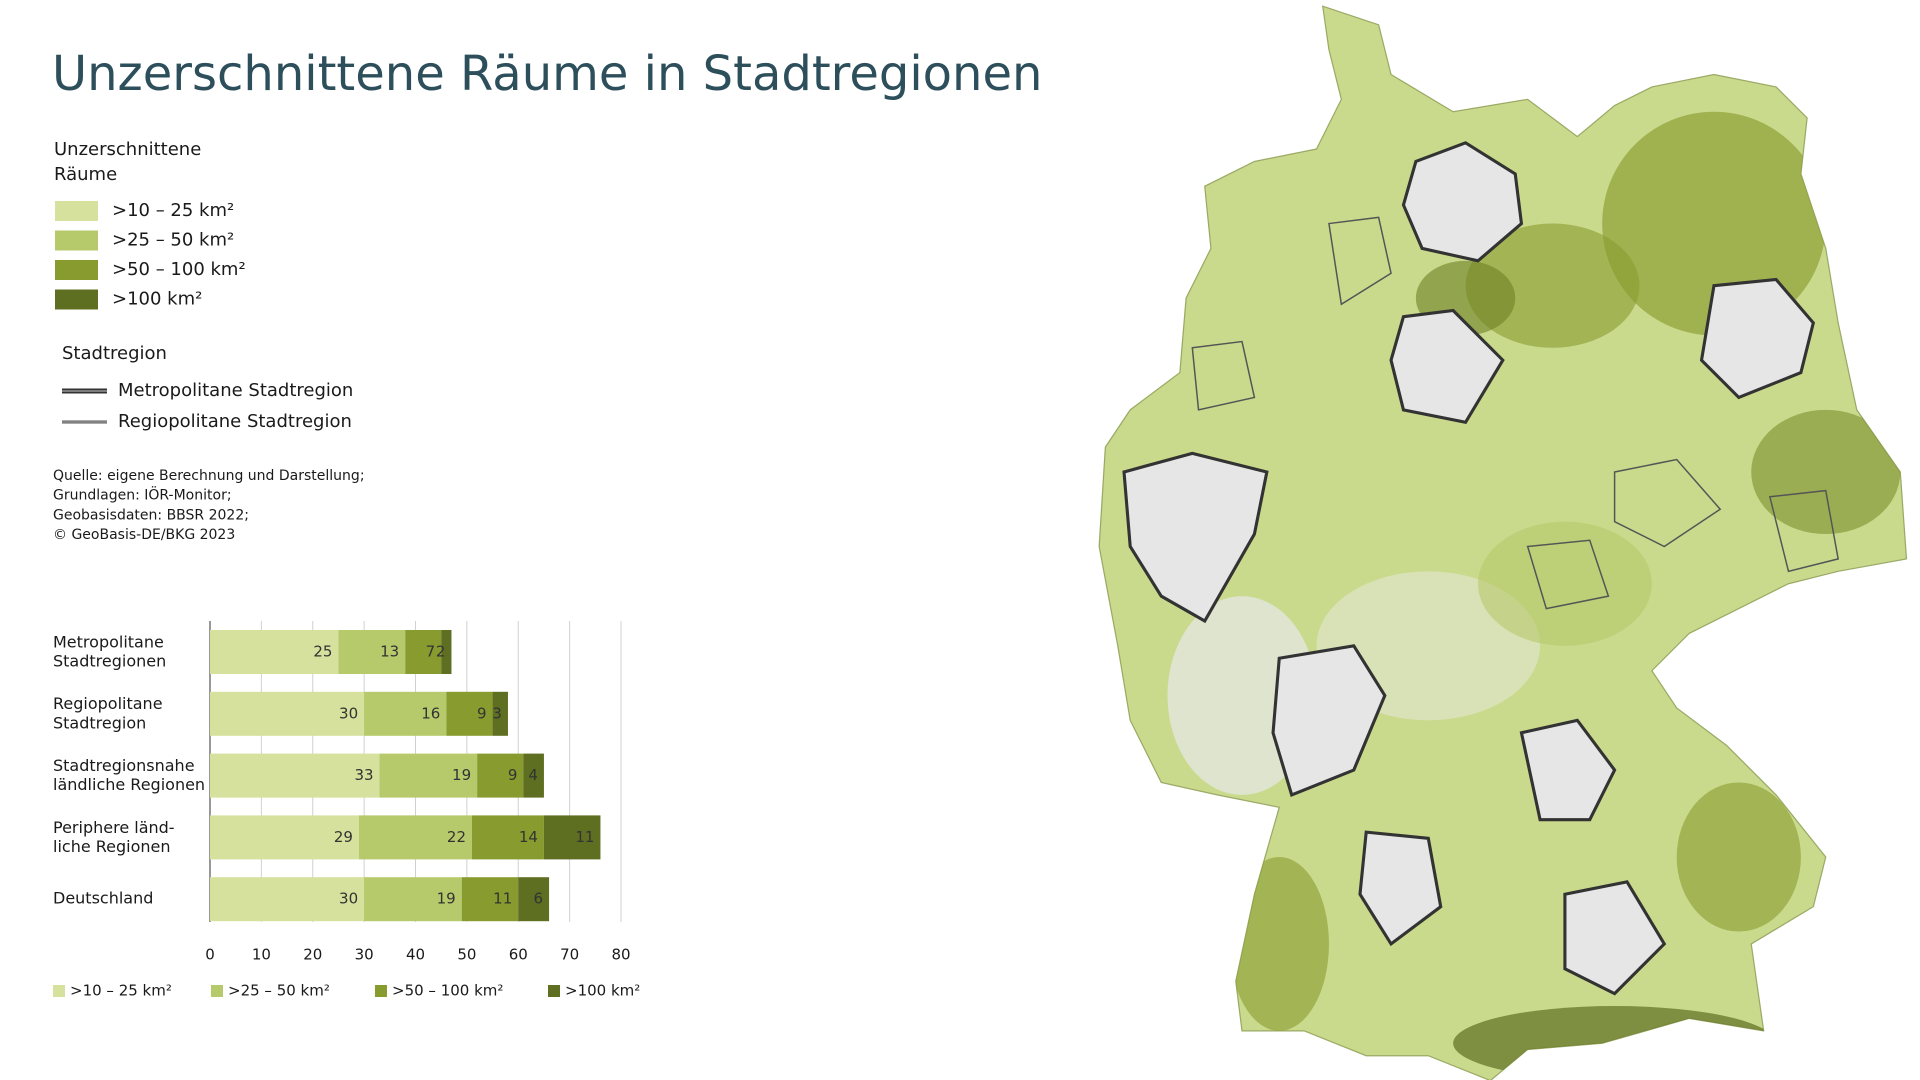 The image size is (1920, 1080). Describe the element at coordinates (151, 515) in the screenshot. I see `source-line: Geobasisdaten: BBSR 2022;` at that location.